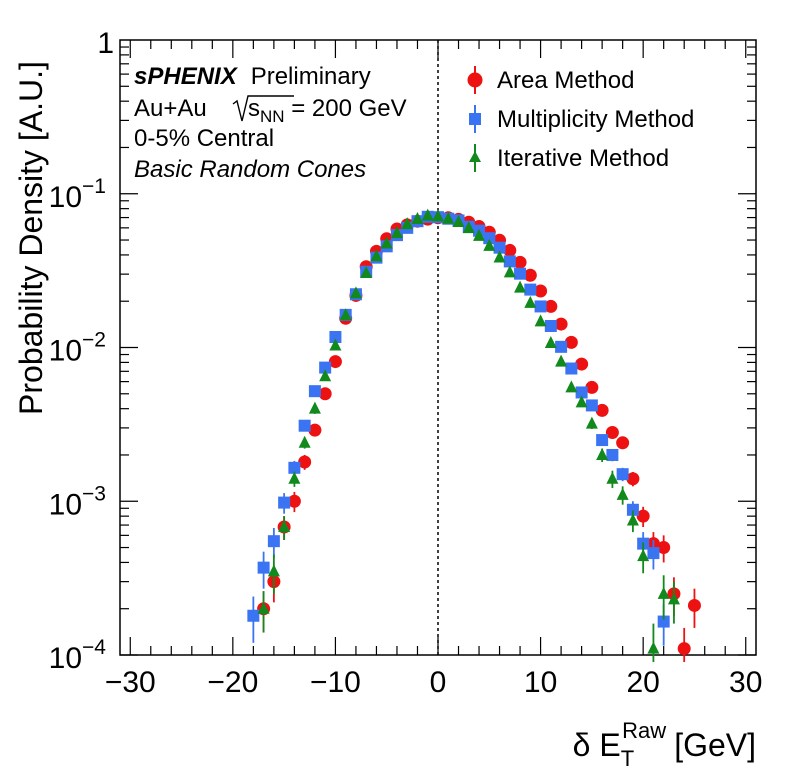 The image size is (796, 777). I want to click on experiment-label: sPHENIX Preliminary, so click(252, 76).